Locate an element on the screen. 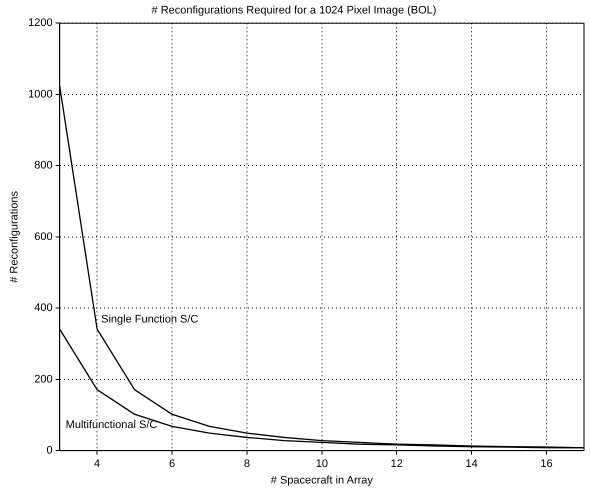 The height and width of the screenshot is (489, 590). series-label: Single Function S/C is located at coordinates (149, 320).